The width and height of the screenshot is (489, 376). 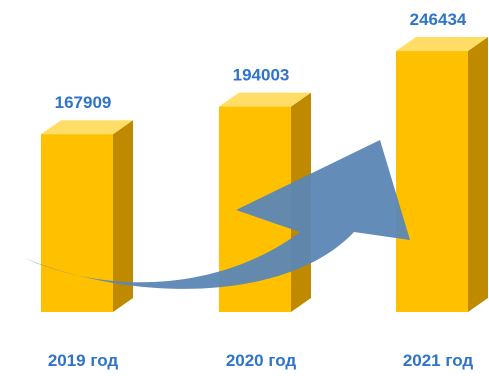 What do you see at coordinates (438, 360) in the screenshot?
I see `category-label: 2021 год` at bounding box center [438, 360].